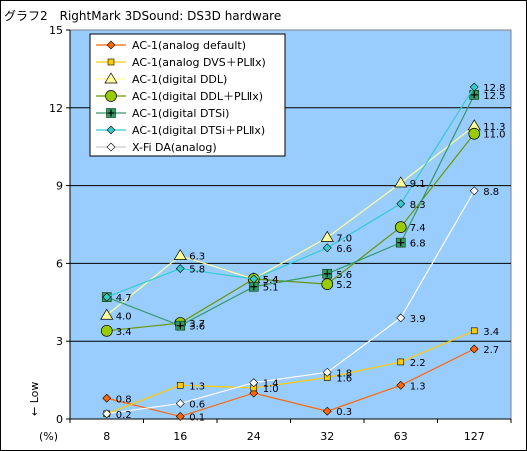  I want to click on x-tick-label: 32, so click(327, 436).